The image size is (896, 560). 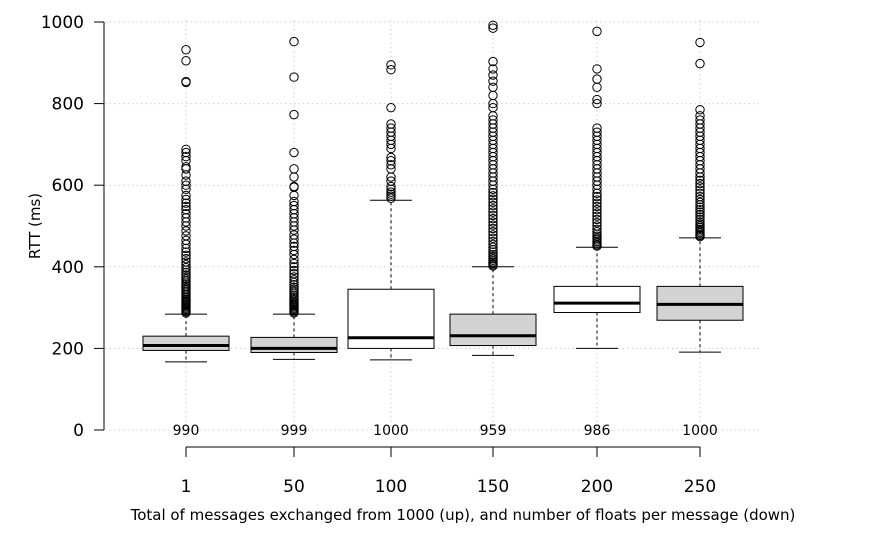 I want to click on y-tick-label: 0, so click(x=78, y=431).